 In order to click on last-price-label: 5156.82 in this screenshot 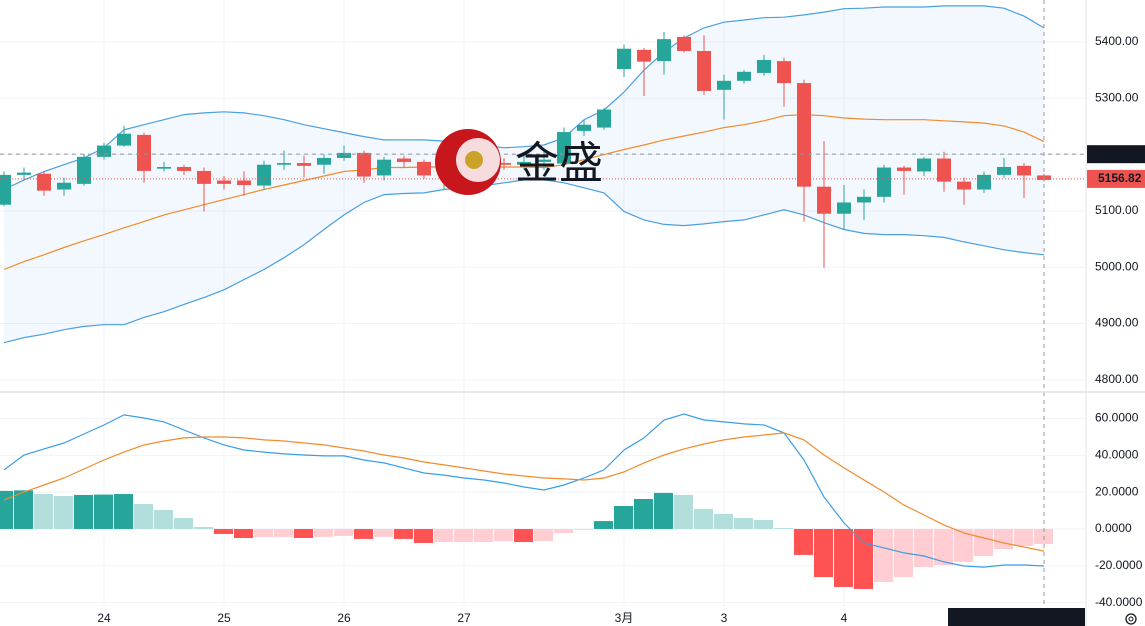, I will do `click(1120, 178)`.